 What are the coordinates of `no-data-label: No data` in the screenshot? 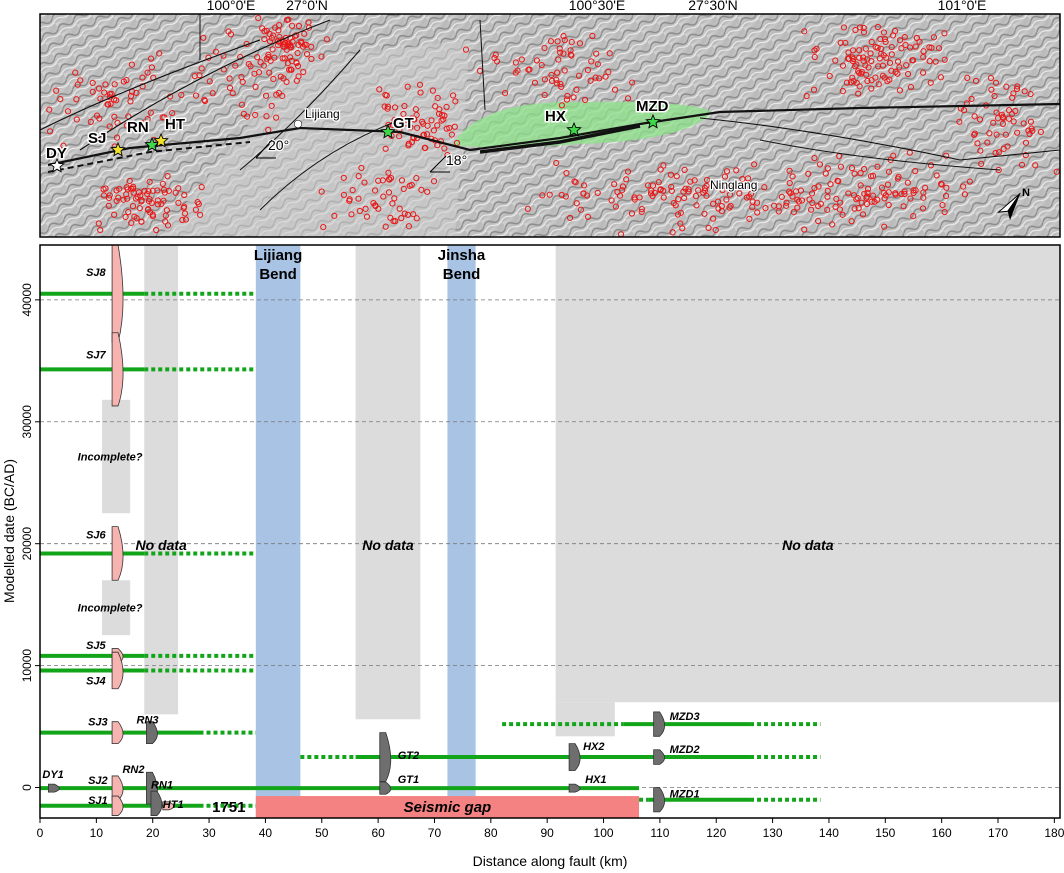 It's located at (161, 545).